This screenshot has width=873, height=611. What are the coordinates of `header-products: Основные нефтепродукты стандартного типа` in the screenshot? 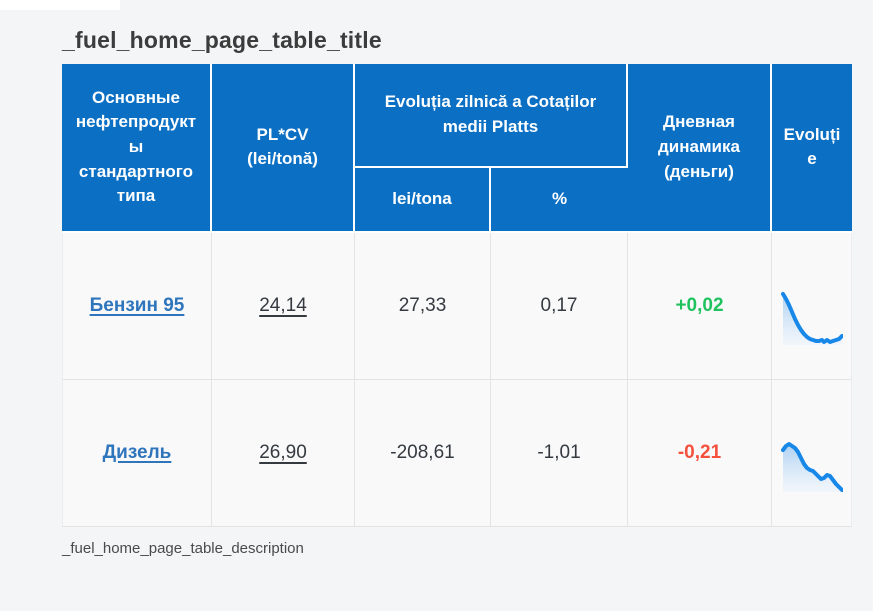 It's located at (137, 148).